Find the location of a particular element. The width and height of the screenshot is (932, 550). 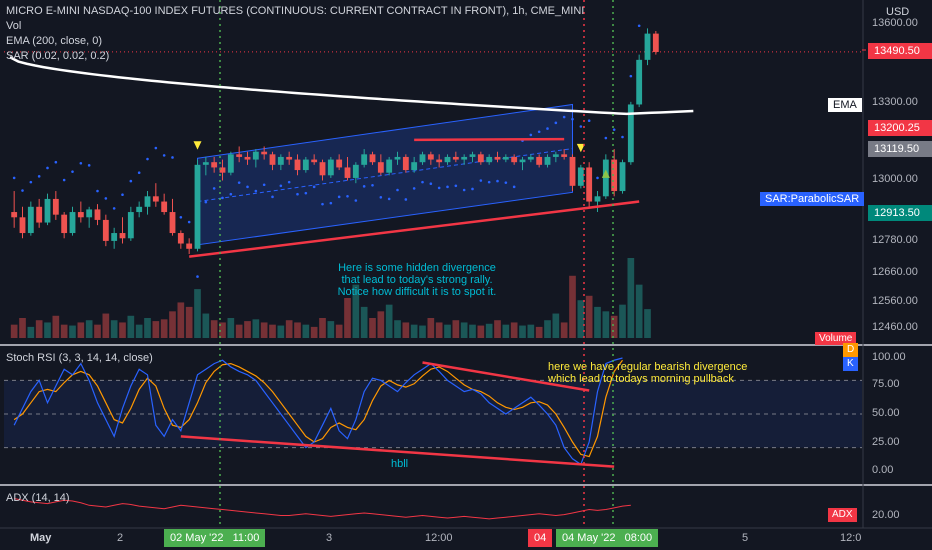

last-price-label: 13490.50 is located at coordinates (900, 51).